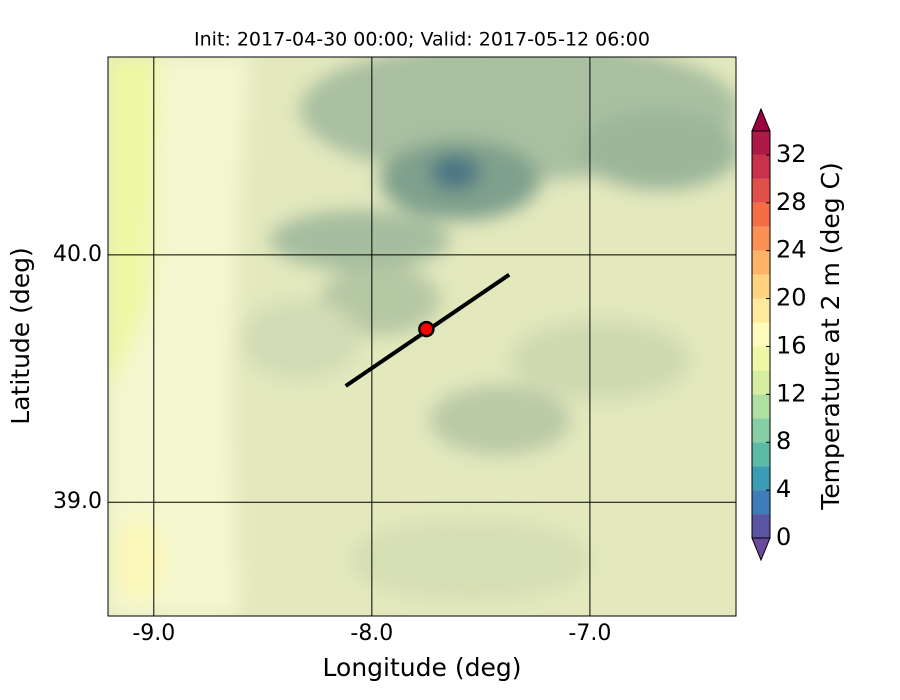 The width and height of the screenshot is (900, 700). What do you see at coordinates (77, 254) in the screenshot?
I see `y-tick-label: 40.0` at bounding box center [77, 254].